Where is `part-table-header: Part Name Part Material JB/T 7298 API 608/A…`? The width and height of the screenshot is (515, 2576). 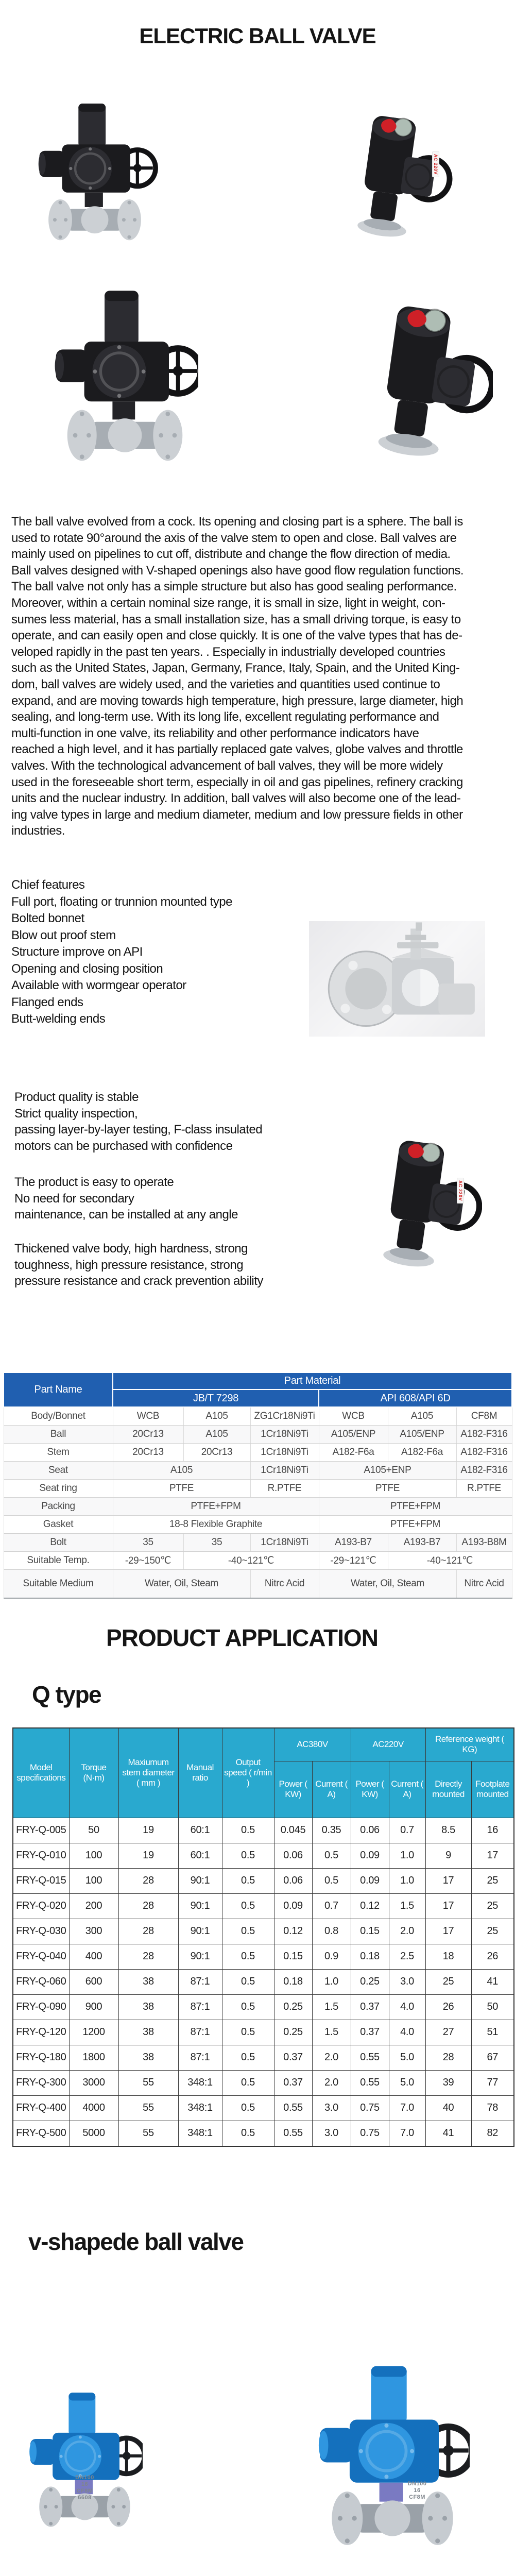 part-table-header: Part Name Part Material JB/T 7298 API 608/A… is located at coordinates (258, 1390).